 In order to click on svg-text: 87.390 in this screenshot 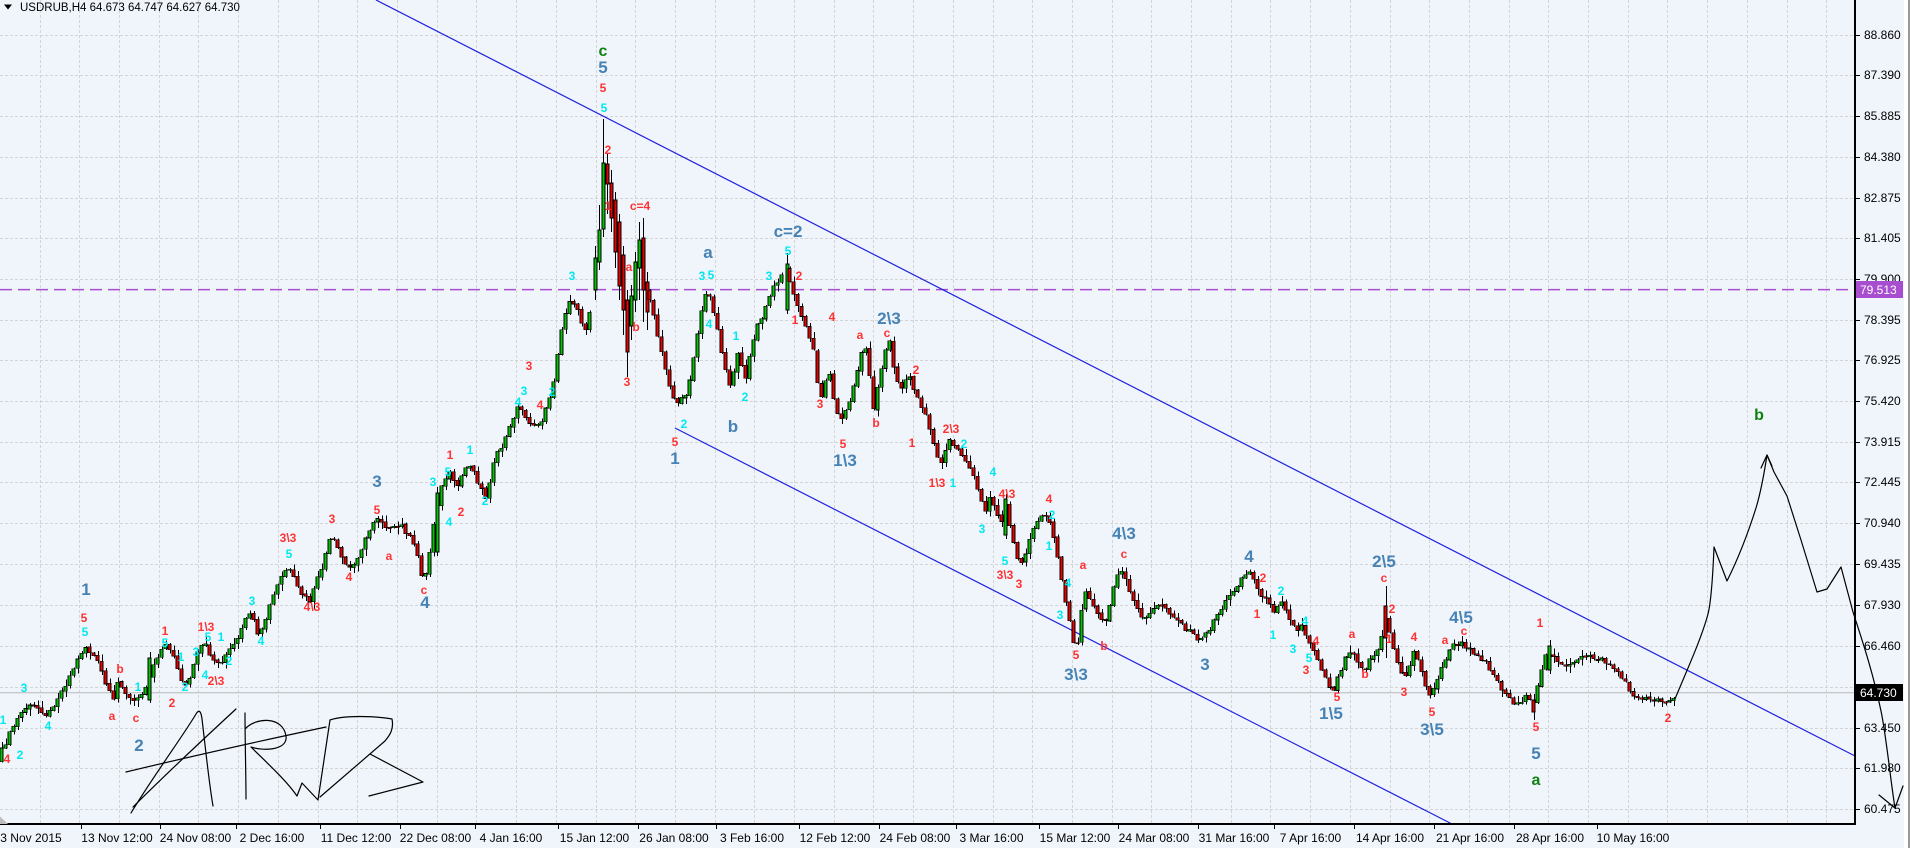, I will do `click(1882, 75)`.